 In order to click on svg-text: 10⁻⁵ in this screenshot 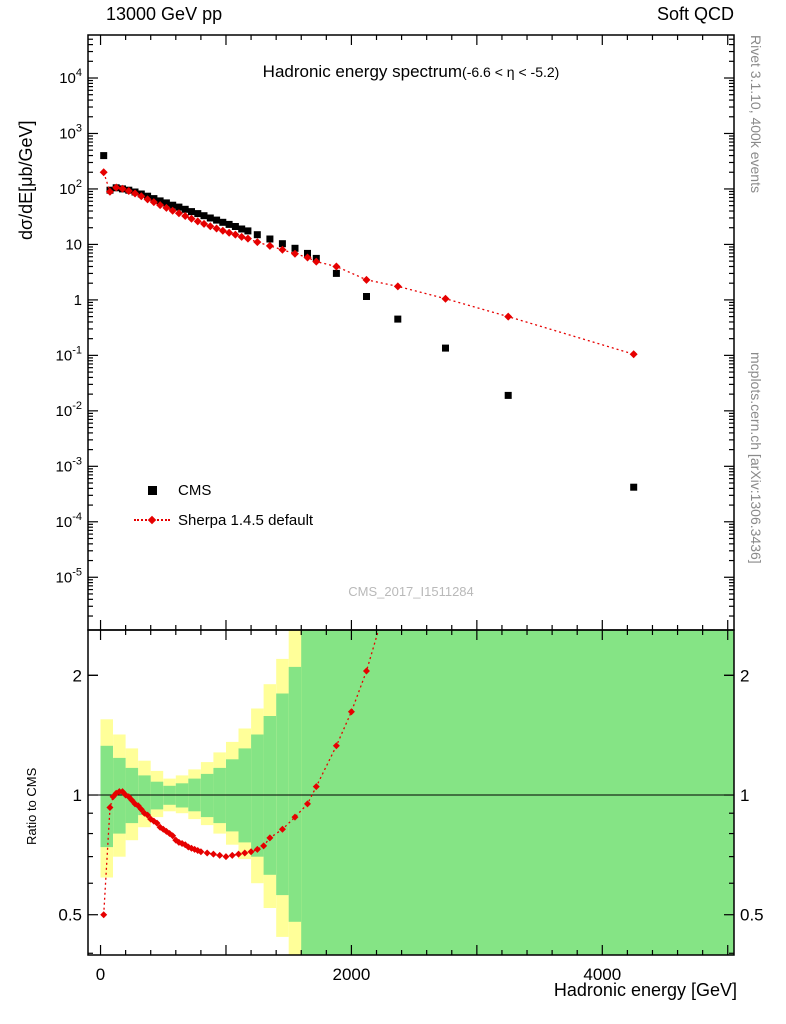, I will do `click(69, 576)`.